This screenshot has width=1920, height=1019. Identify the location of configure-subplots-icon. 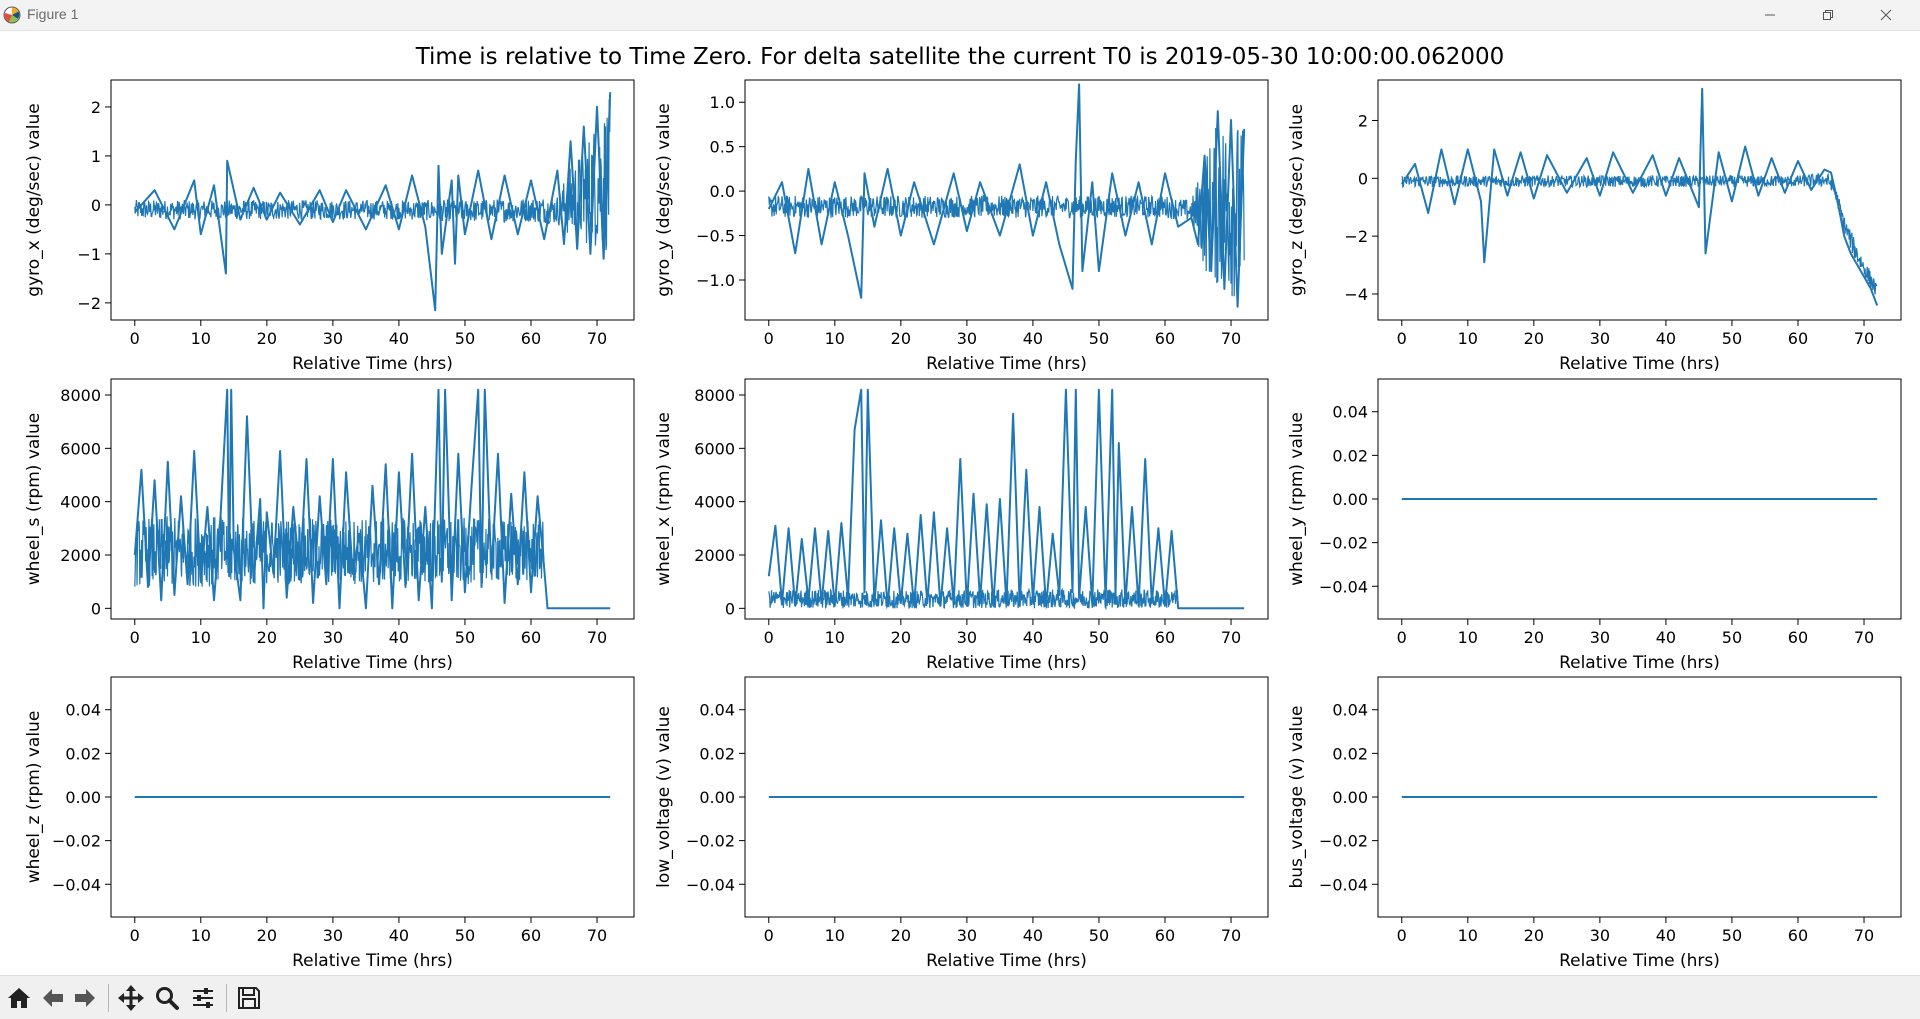
(203, 998).